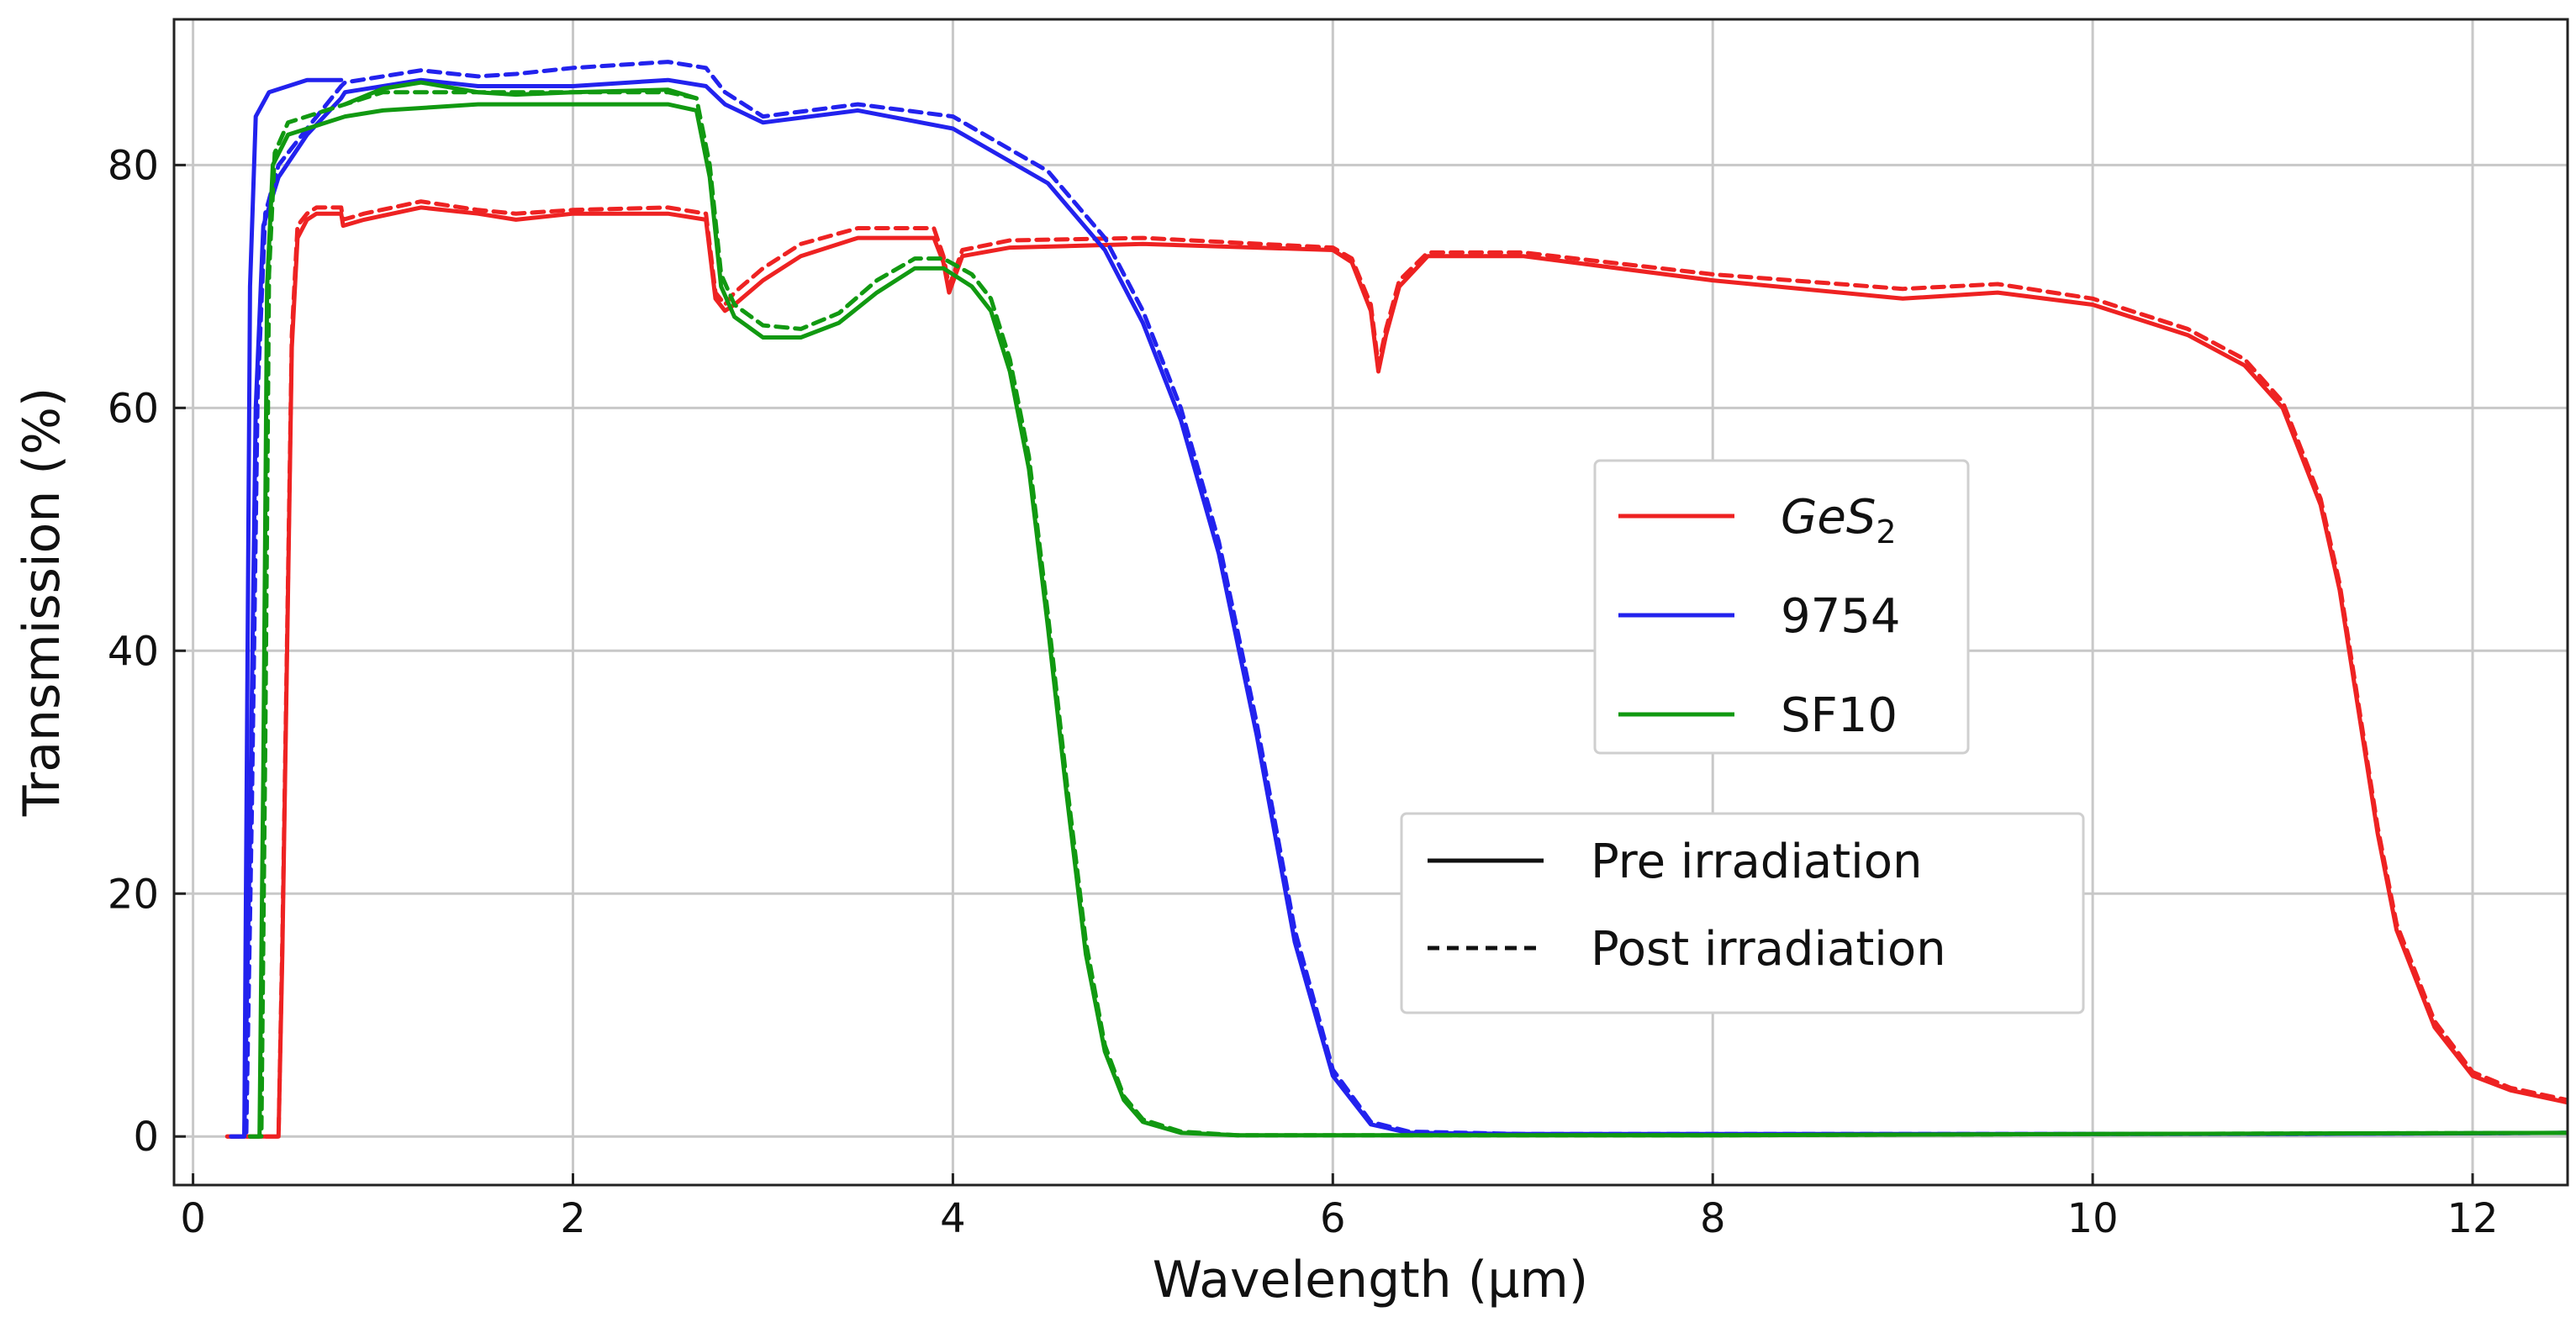  What do you see at coordinates (1839, 716) in the screenshot?
I see `legend-label: SF10` at bounding box center [1839, 716].